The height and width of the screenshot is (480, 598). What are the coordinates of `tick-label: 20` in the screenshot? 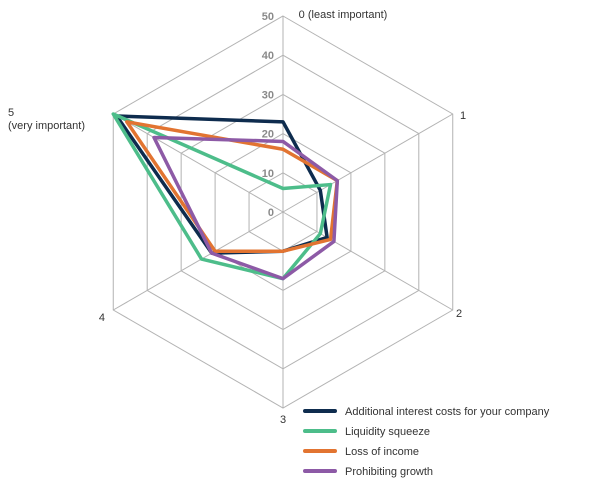 It's located at (268, 135).